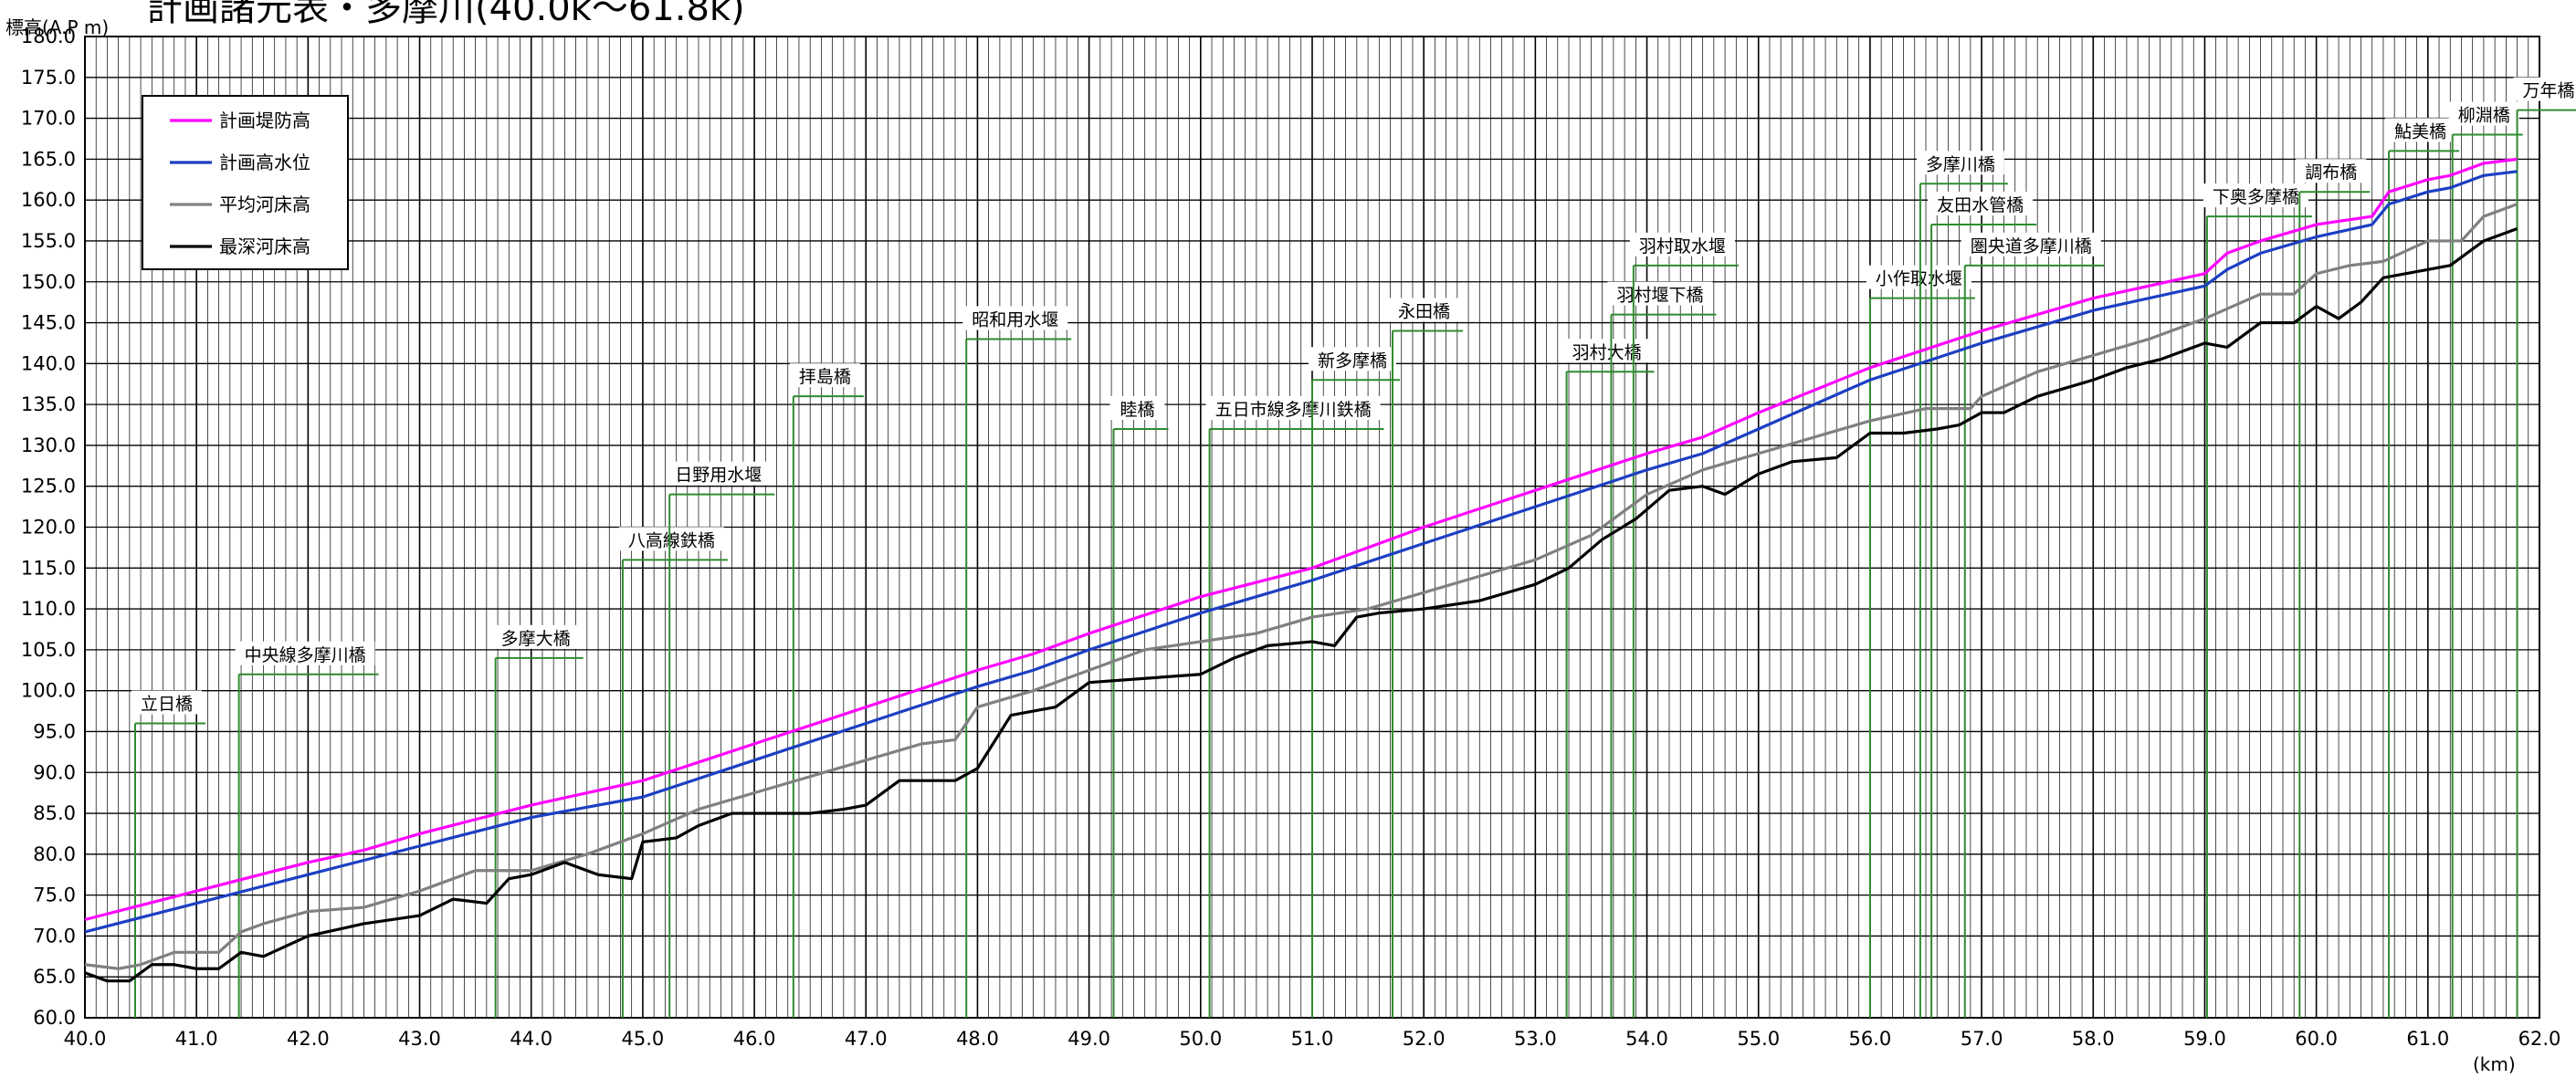 The image size is (2576, 1078). I want to click on structure-marker: 永田橋, so click(1425, 658).